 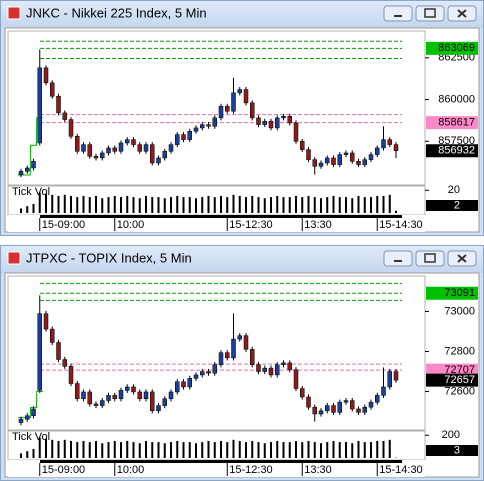 I want to click on x-tick-label: 13:30, so click(x=318, y=470).